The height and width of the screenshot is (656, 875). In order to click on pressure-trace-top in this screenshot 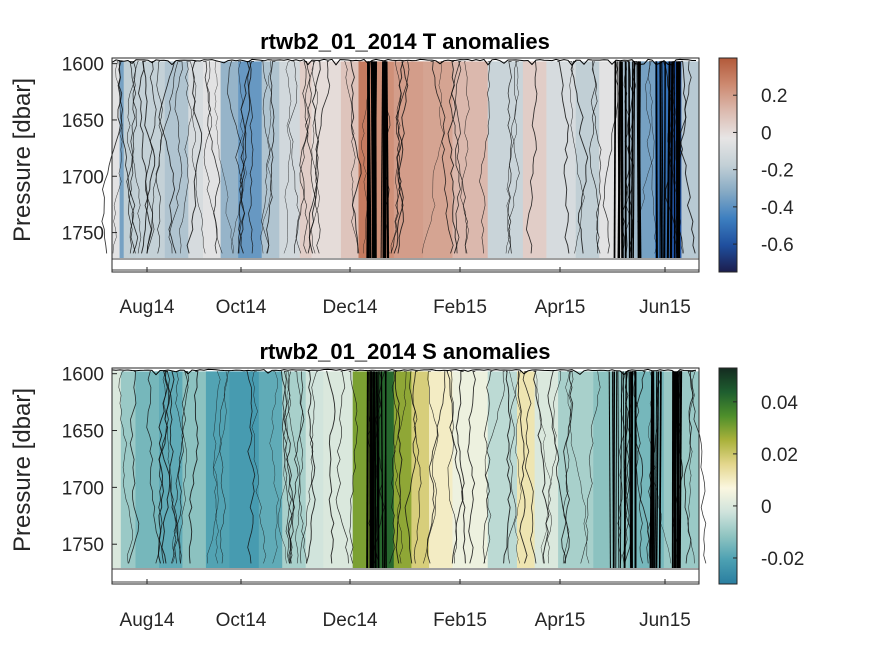, I will do `click(404, 372)`.